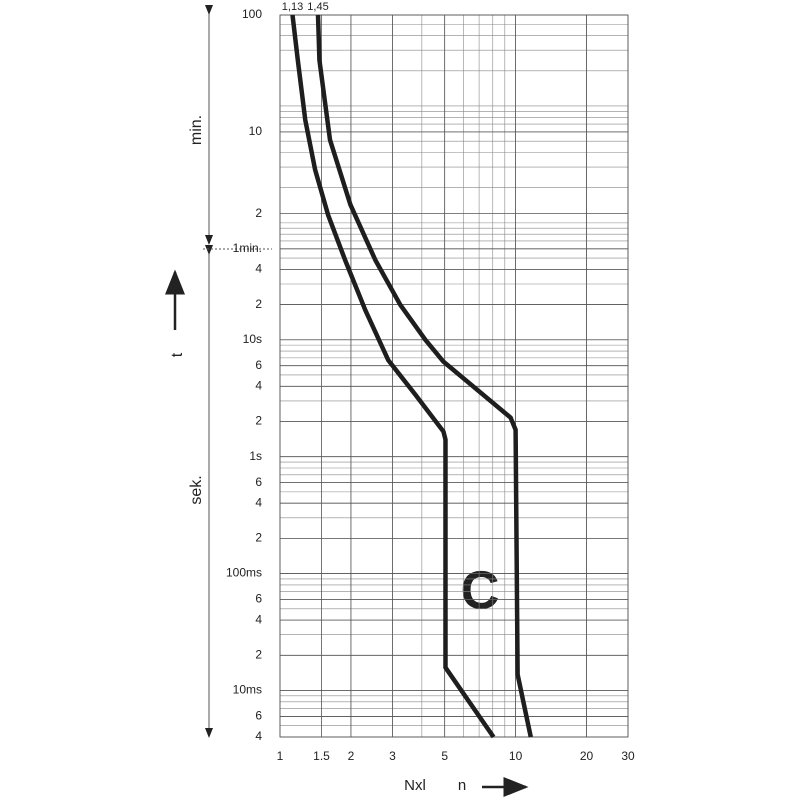 The width and height of the screenshot is (800, 800). I want to click on series-label: 1,45, so click(317, 7).